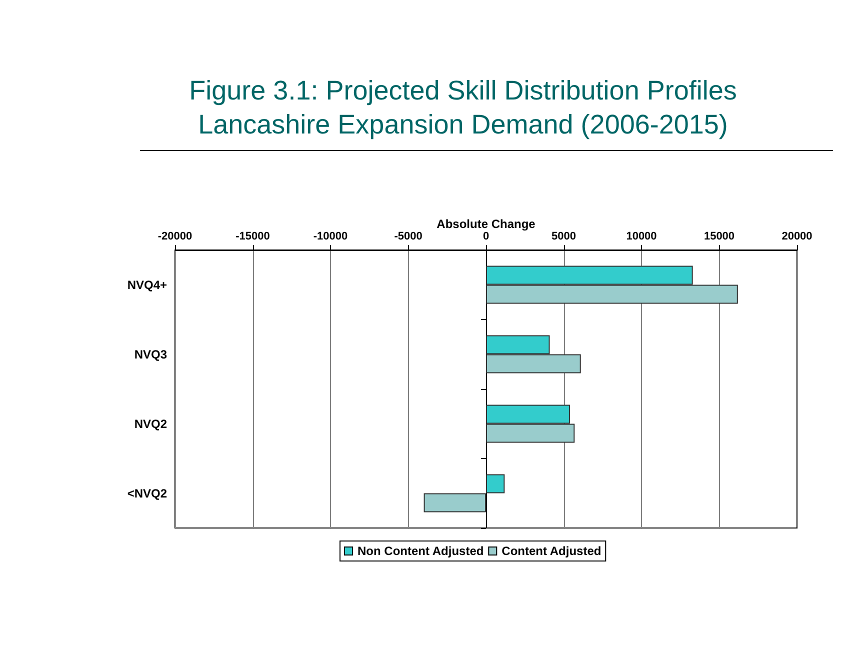  Describe the element at coordinates (719, 236) in the screenshot. I see `x-tick-label: 15000` at that location.